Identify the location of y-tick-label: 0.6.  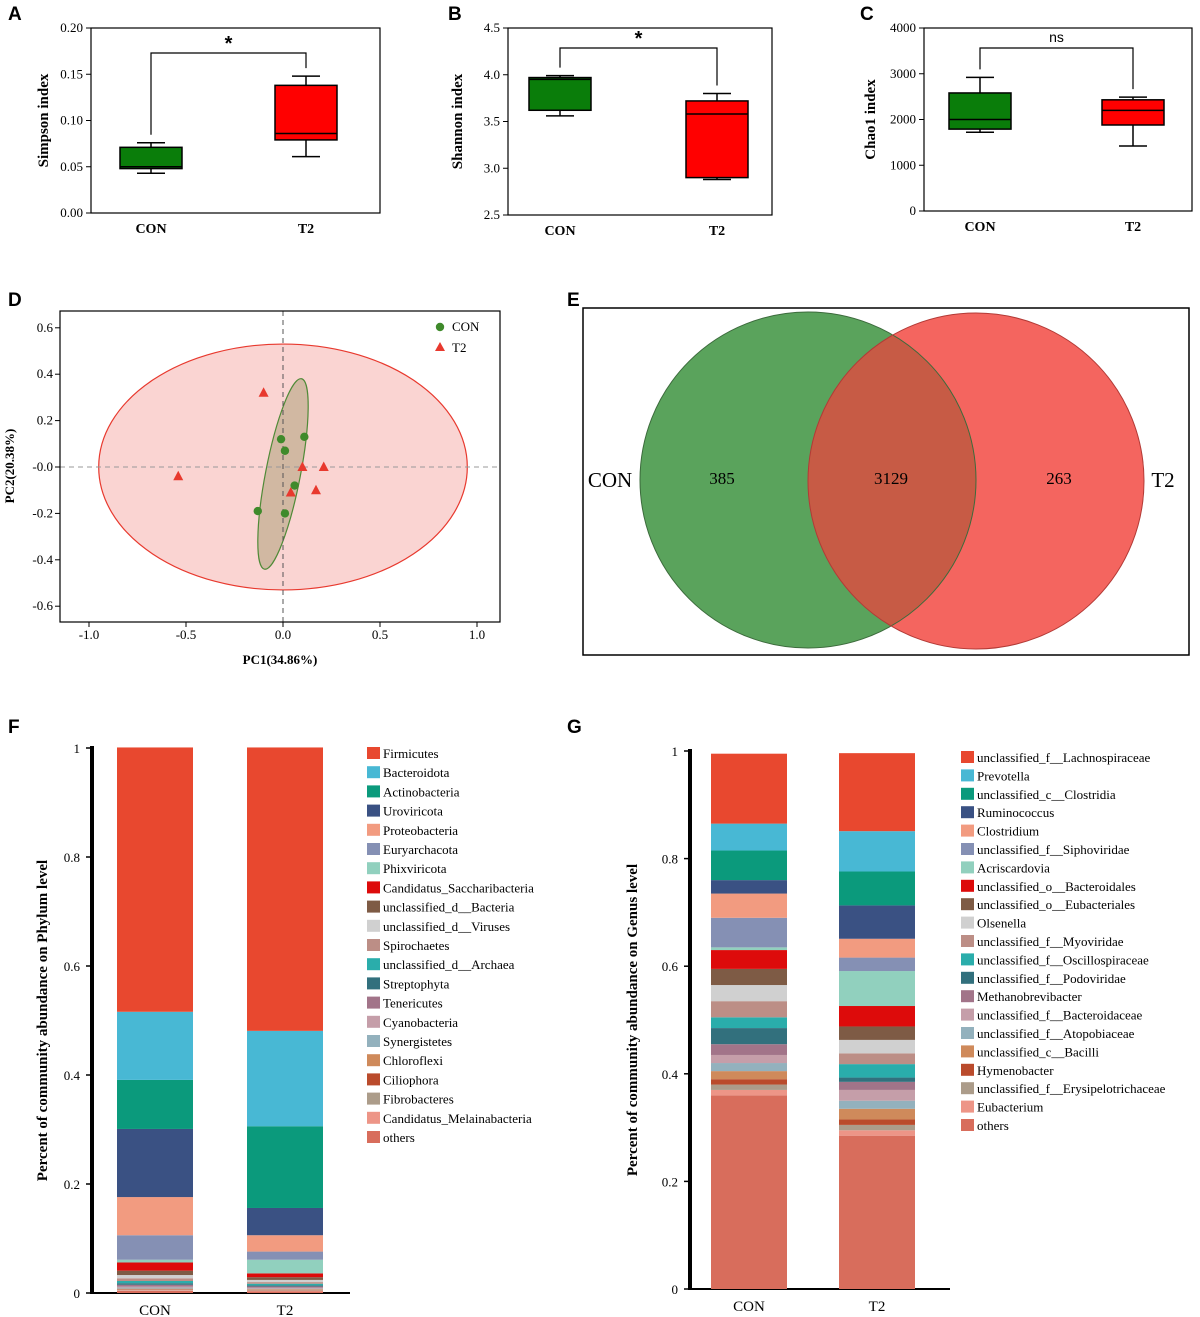
(45, 327).